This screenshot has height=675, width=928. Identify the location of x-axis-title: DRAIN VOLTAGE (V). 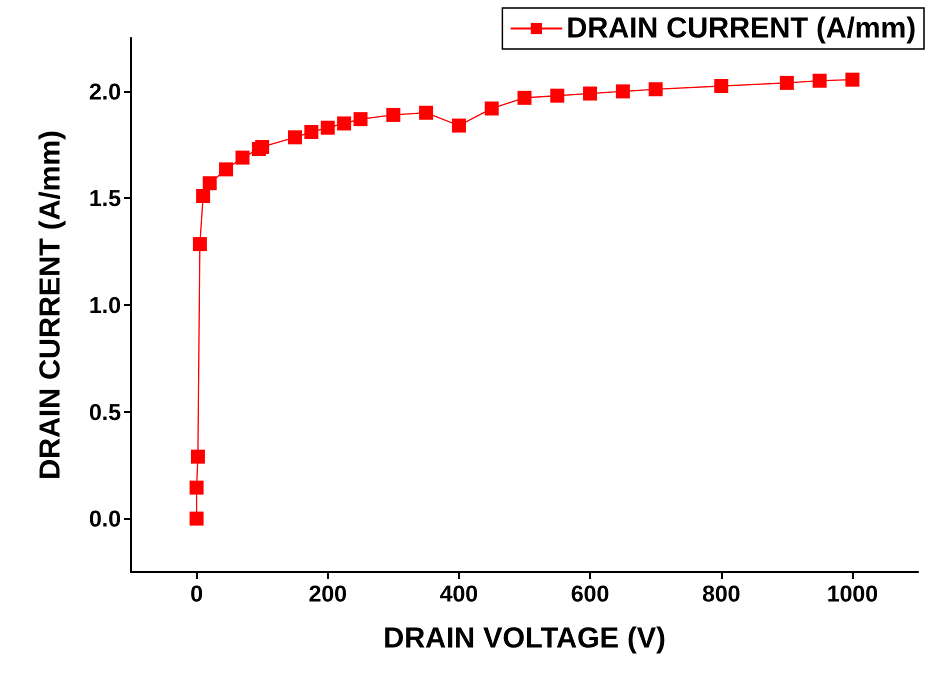
(524, 638).